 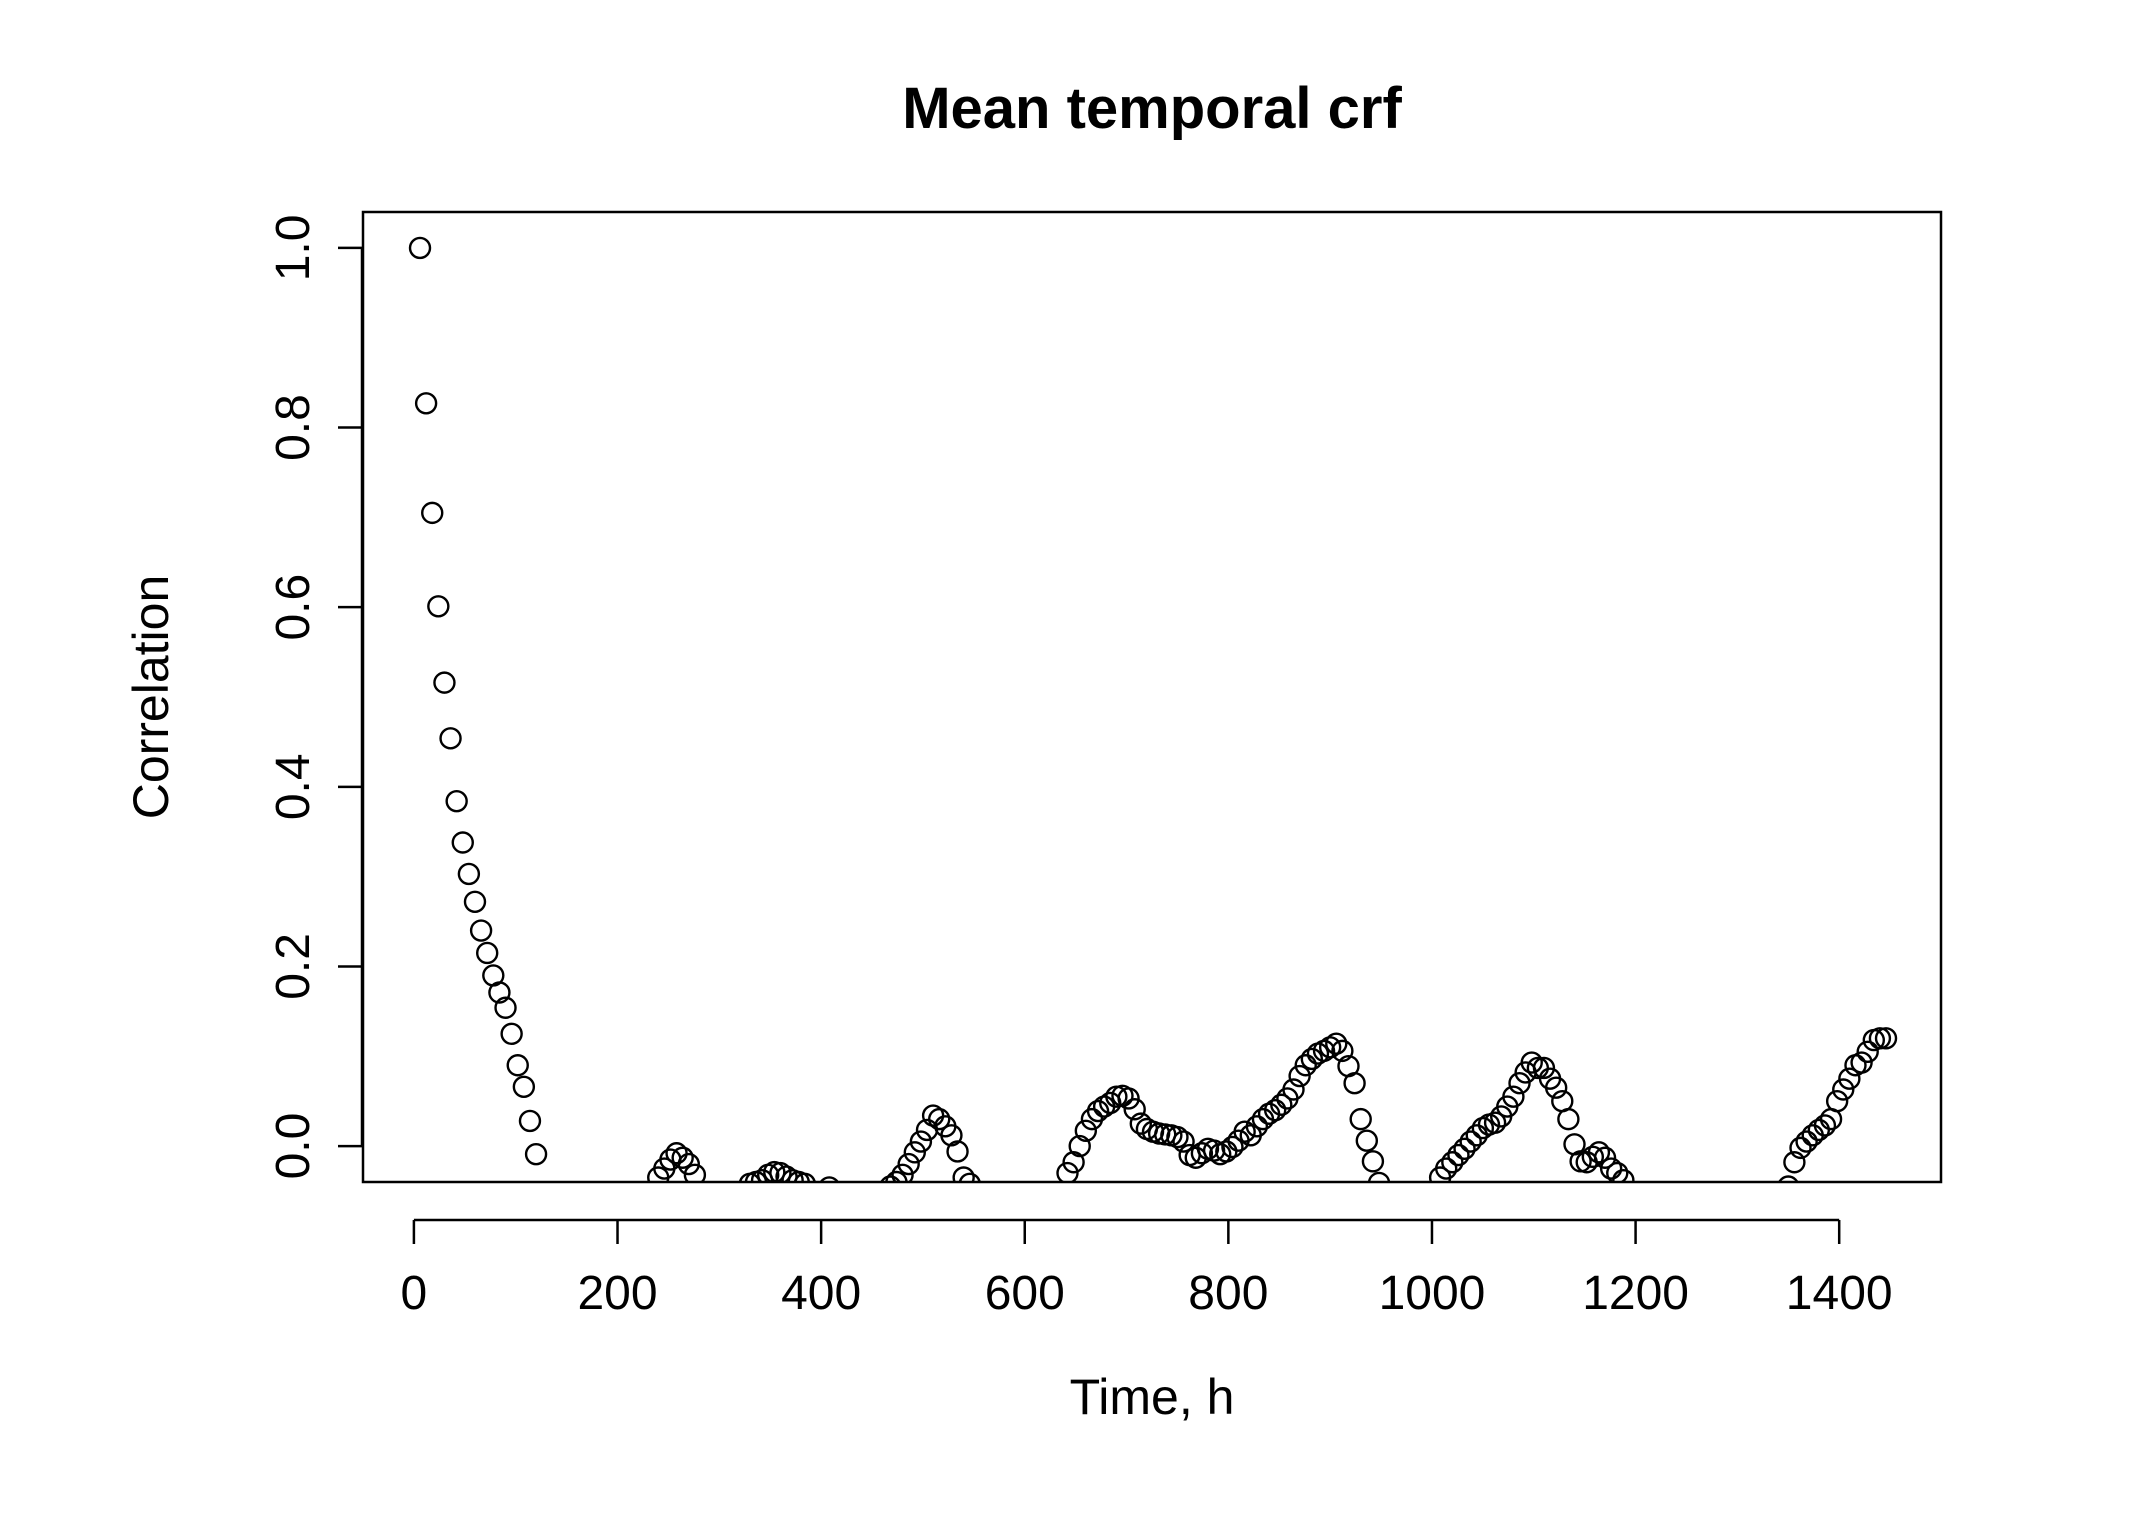 What do you see at coordinates (293, 248) in the screenshot?
I see `y-tick-label: 1.0` at bounding box center [293, 248].